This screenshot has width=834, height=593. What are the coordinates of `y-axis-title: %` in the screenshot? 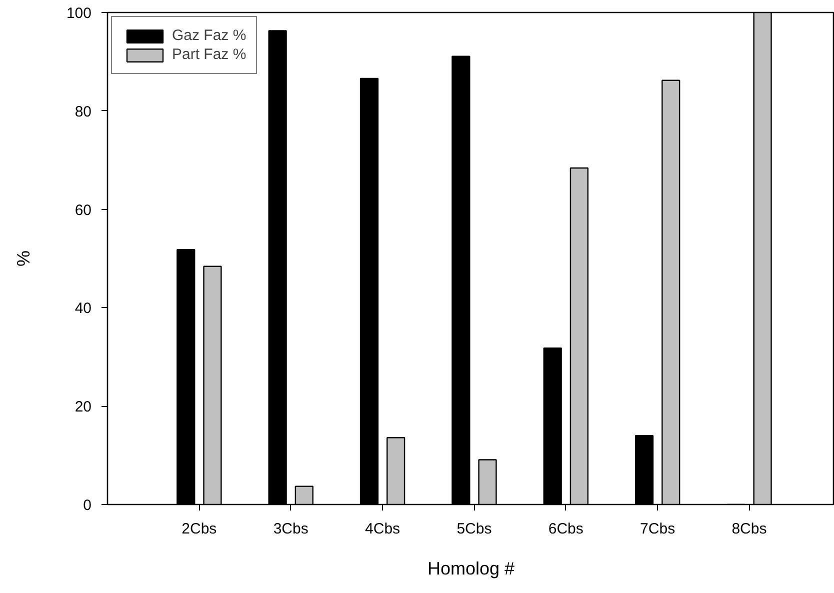 It's located at (23, 258).